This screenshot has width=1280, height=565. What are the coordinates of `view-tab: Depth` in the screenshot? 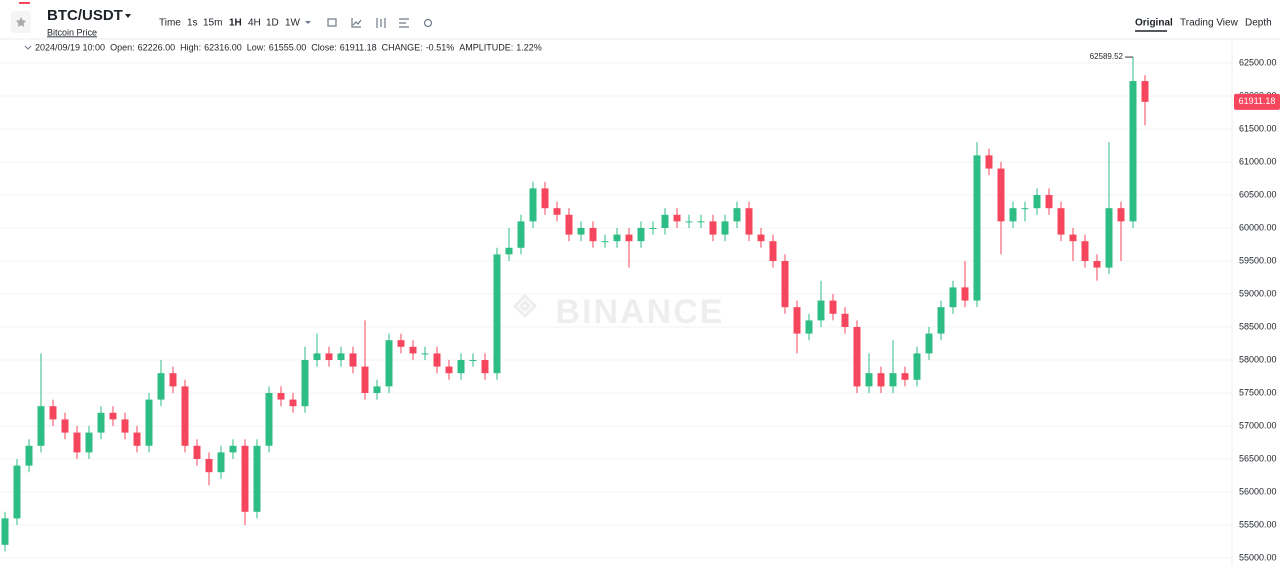 It's located at (1258, 23).